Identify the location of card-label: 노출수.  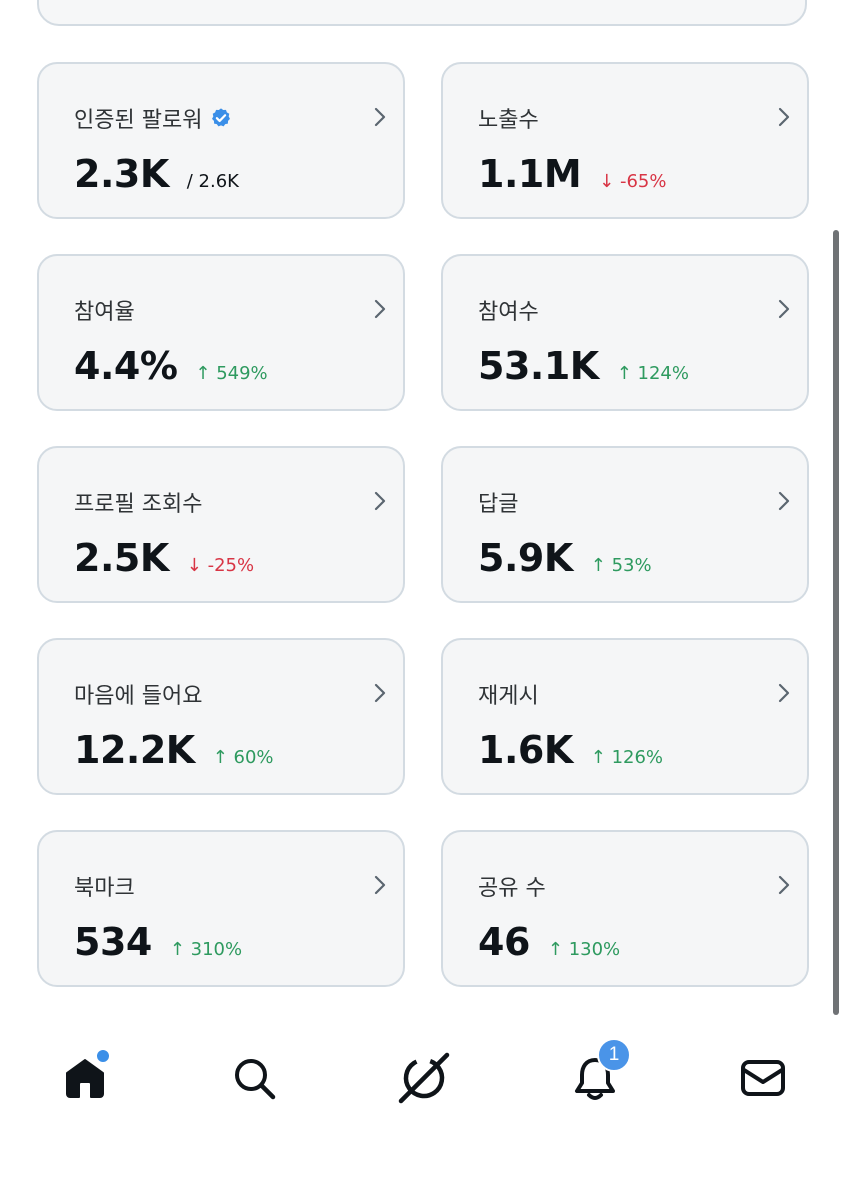
(508, 118).